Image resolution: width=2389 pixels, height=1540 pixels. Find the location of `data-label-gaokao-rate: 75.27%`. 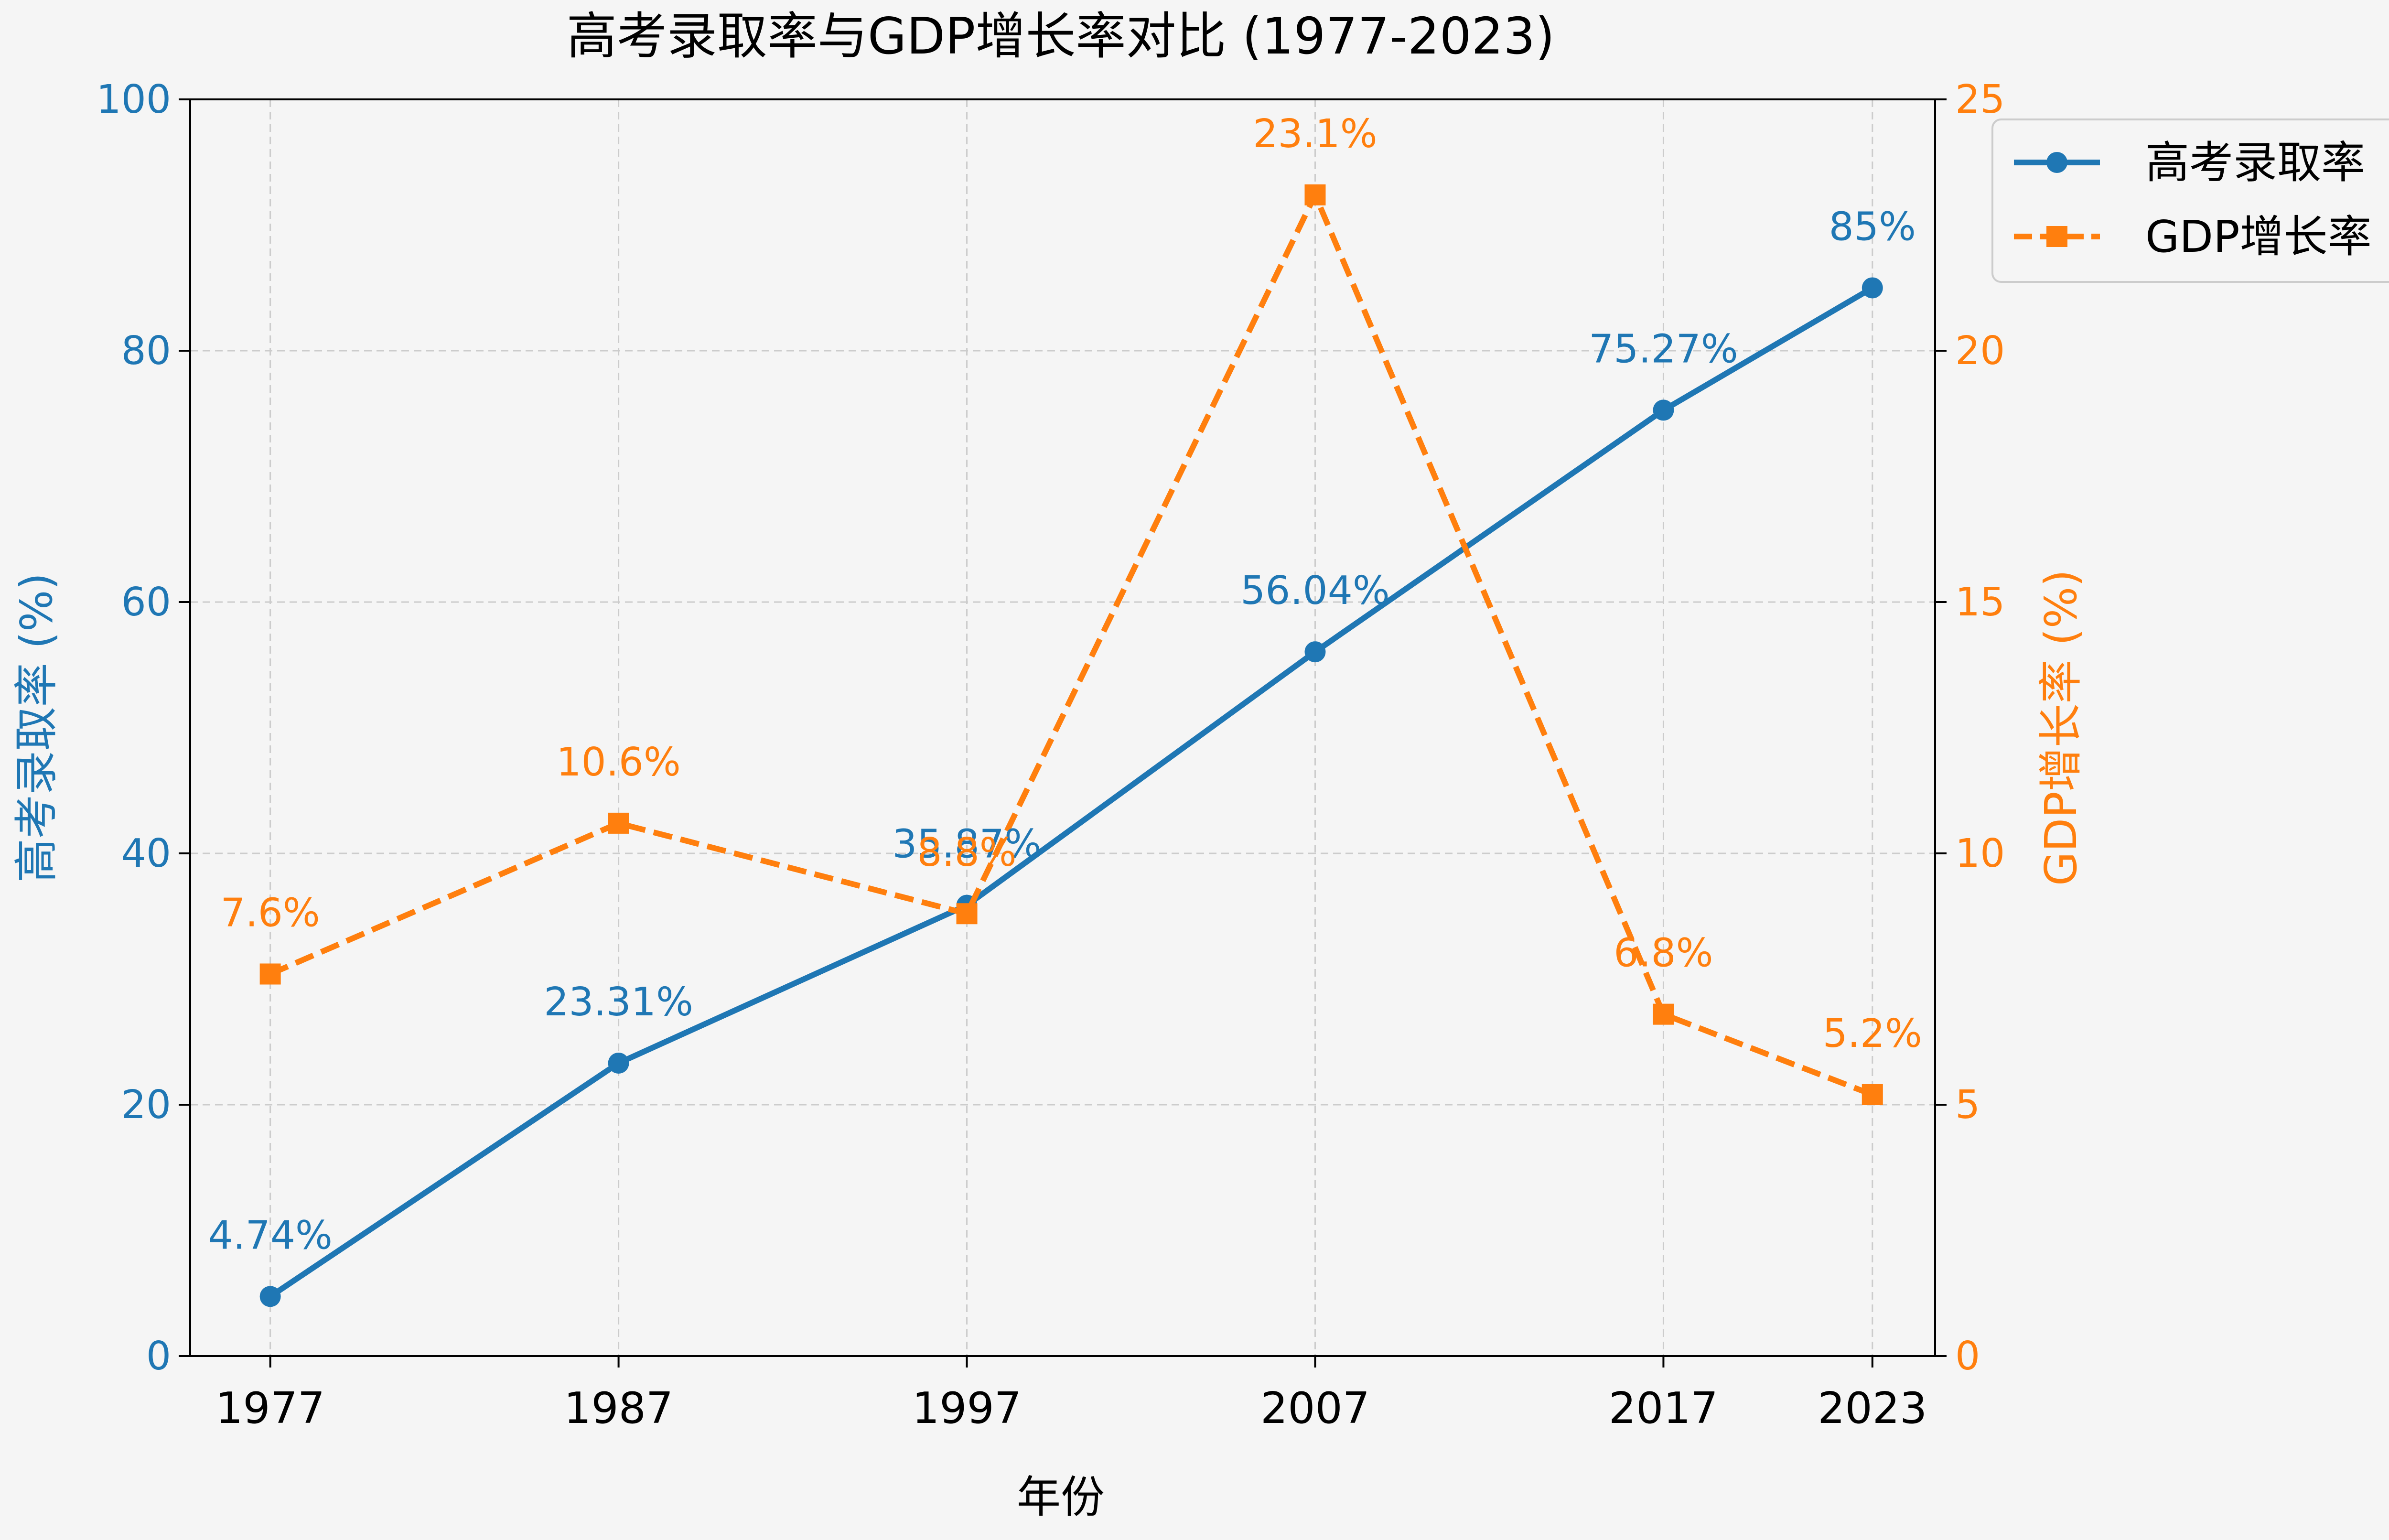

data-label-gaokao-rate: 75.27% is located at coordinates (1663, 349).